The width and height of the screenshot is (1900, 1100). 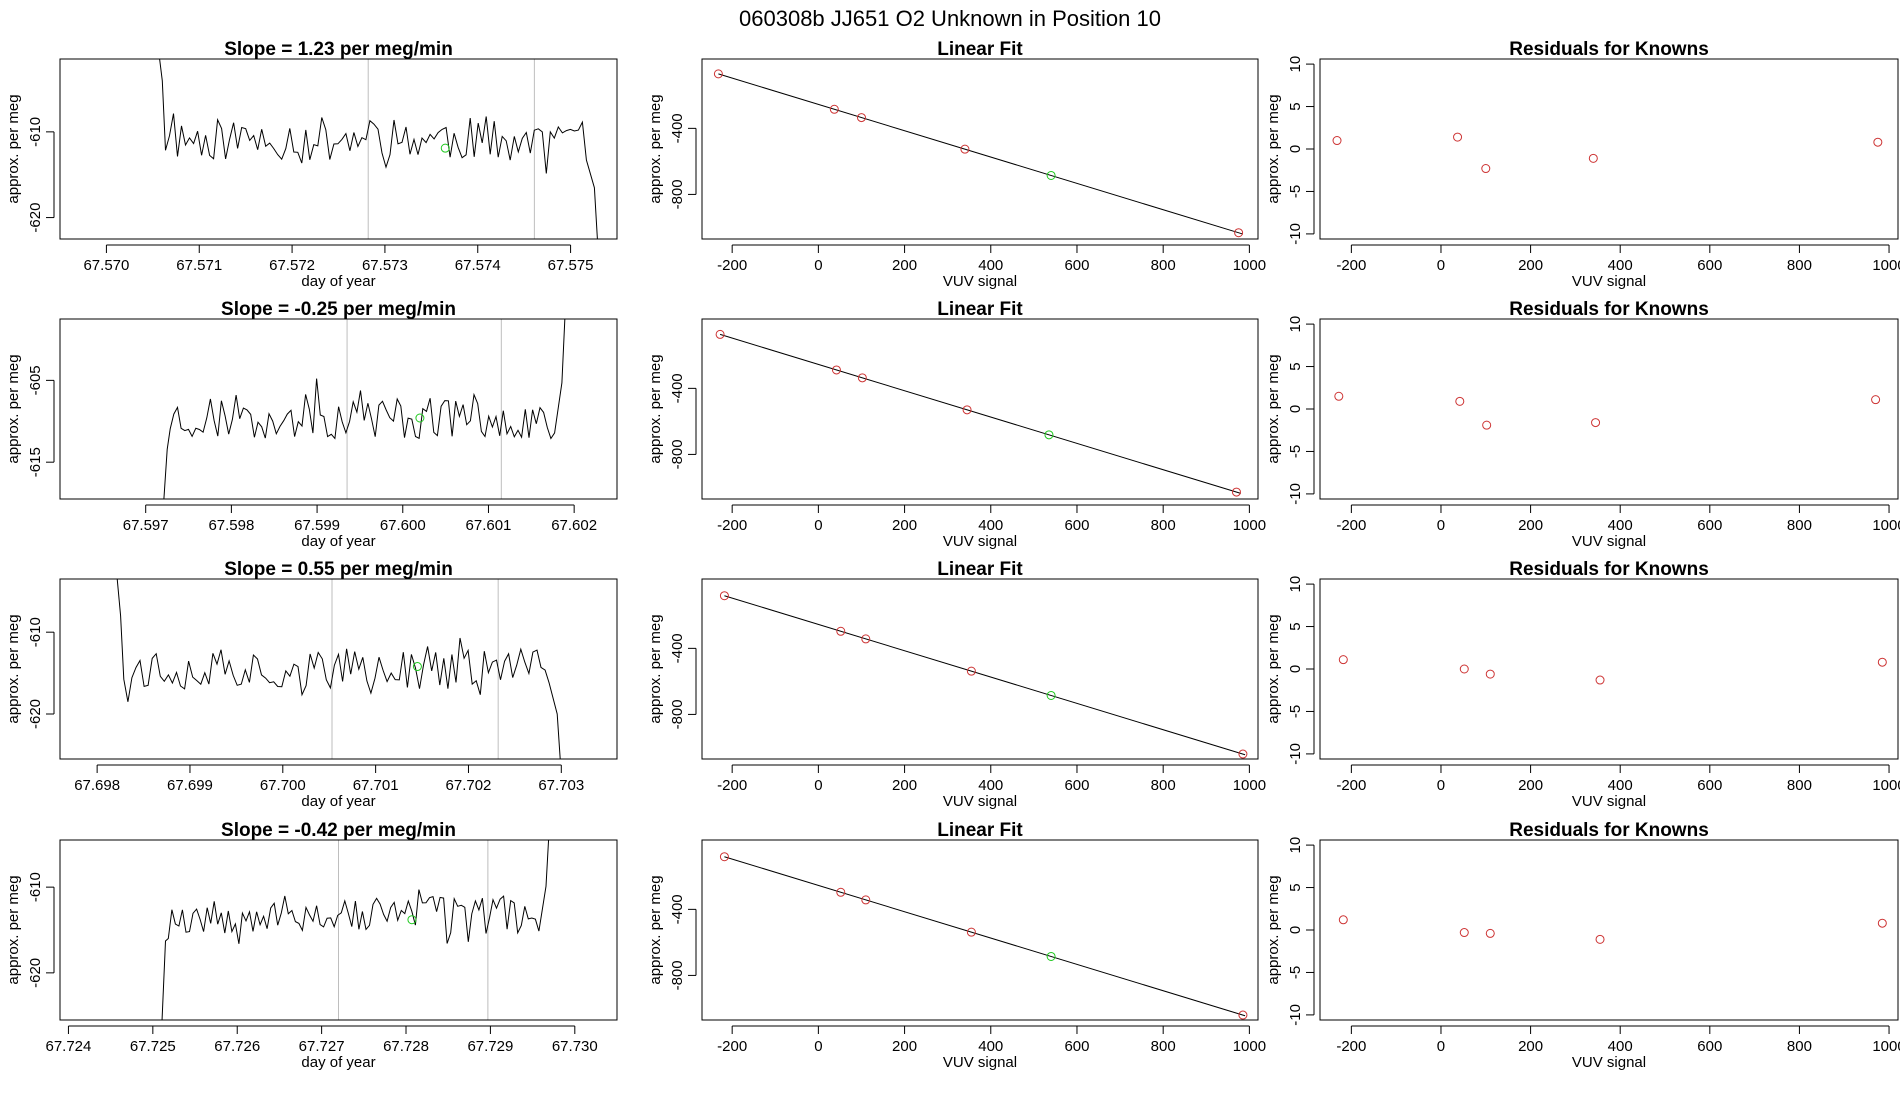 I want to click on x-tick-label: 67.726, so click(x=237, y=1046).